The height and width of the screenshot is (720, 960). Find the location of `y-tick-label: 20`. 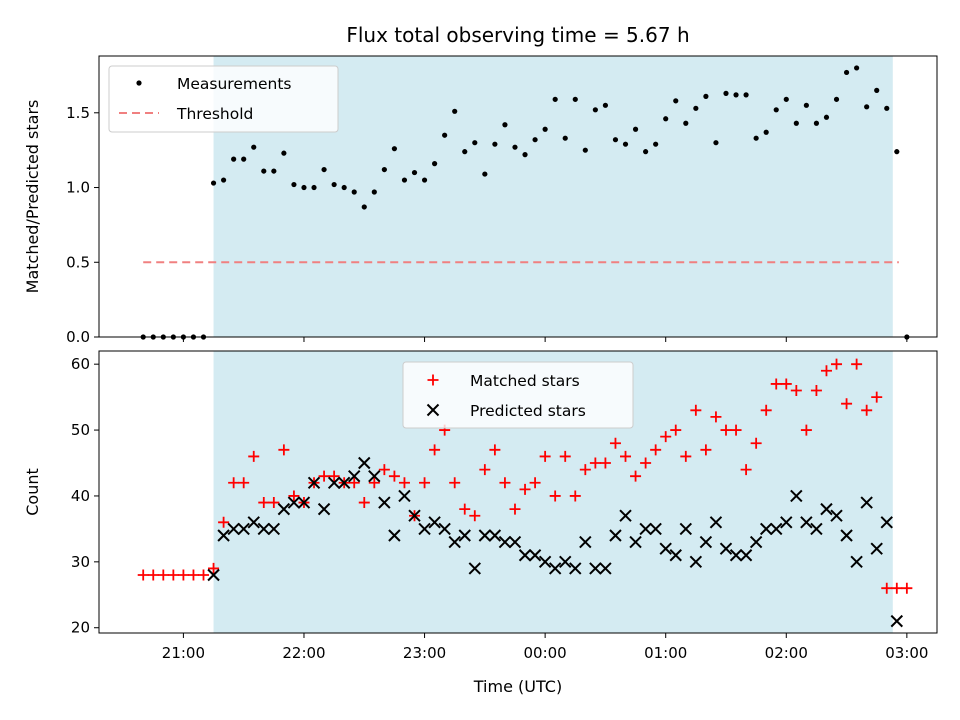

y-tick-label: 20 is located at coordinates (80, 628).